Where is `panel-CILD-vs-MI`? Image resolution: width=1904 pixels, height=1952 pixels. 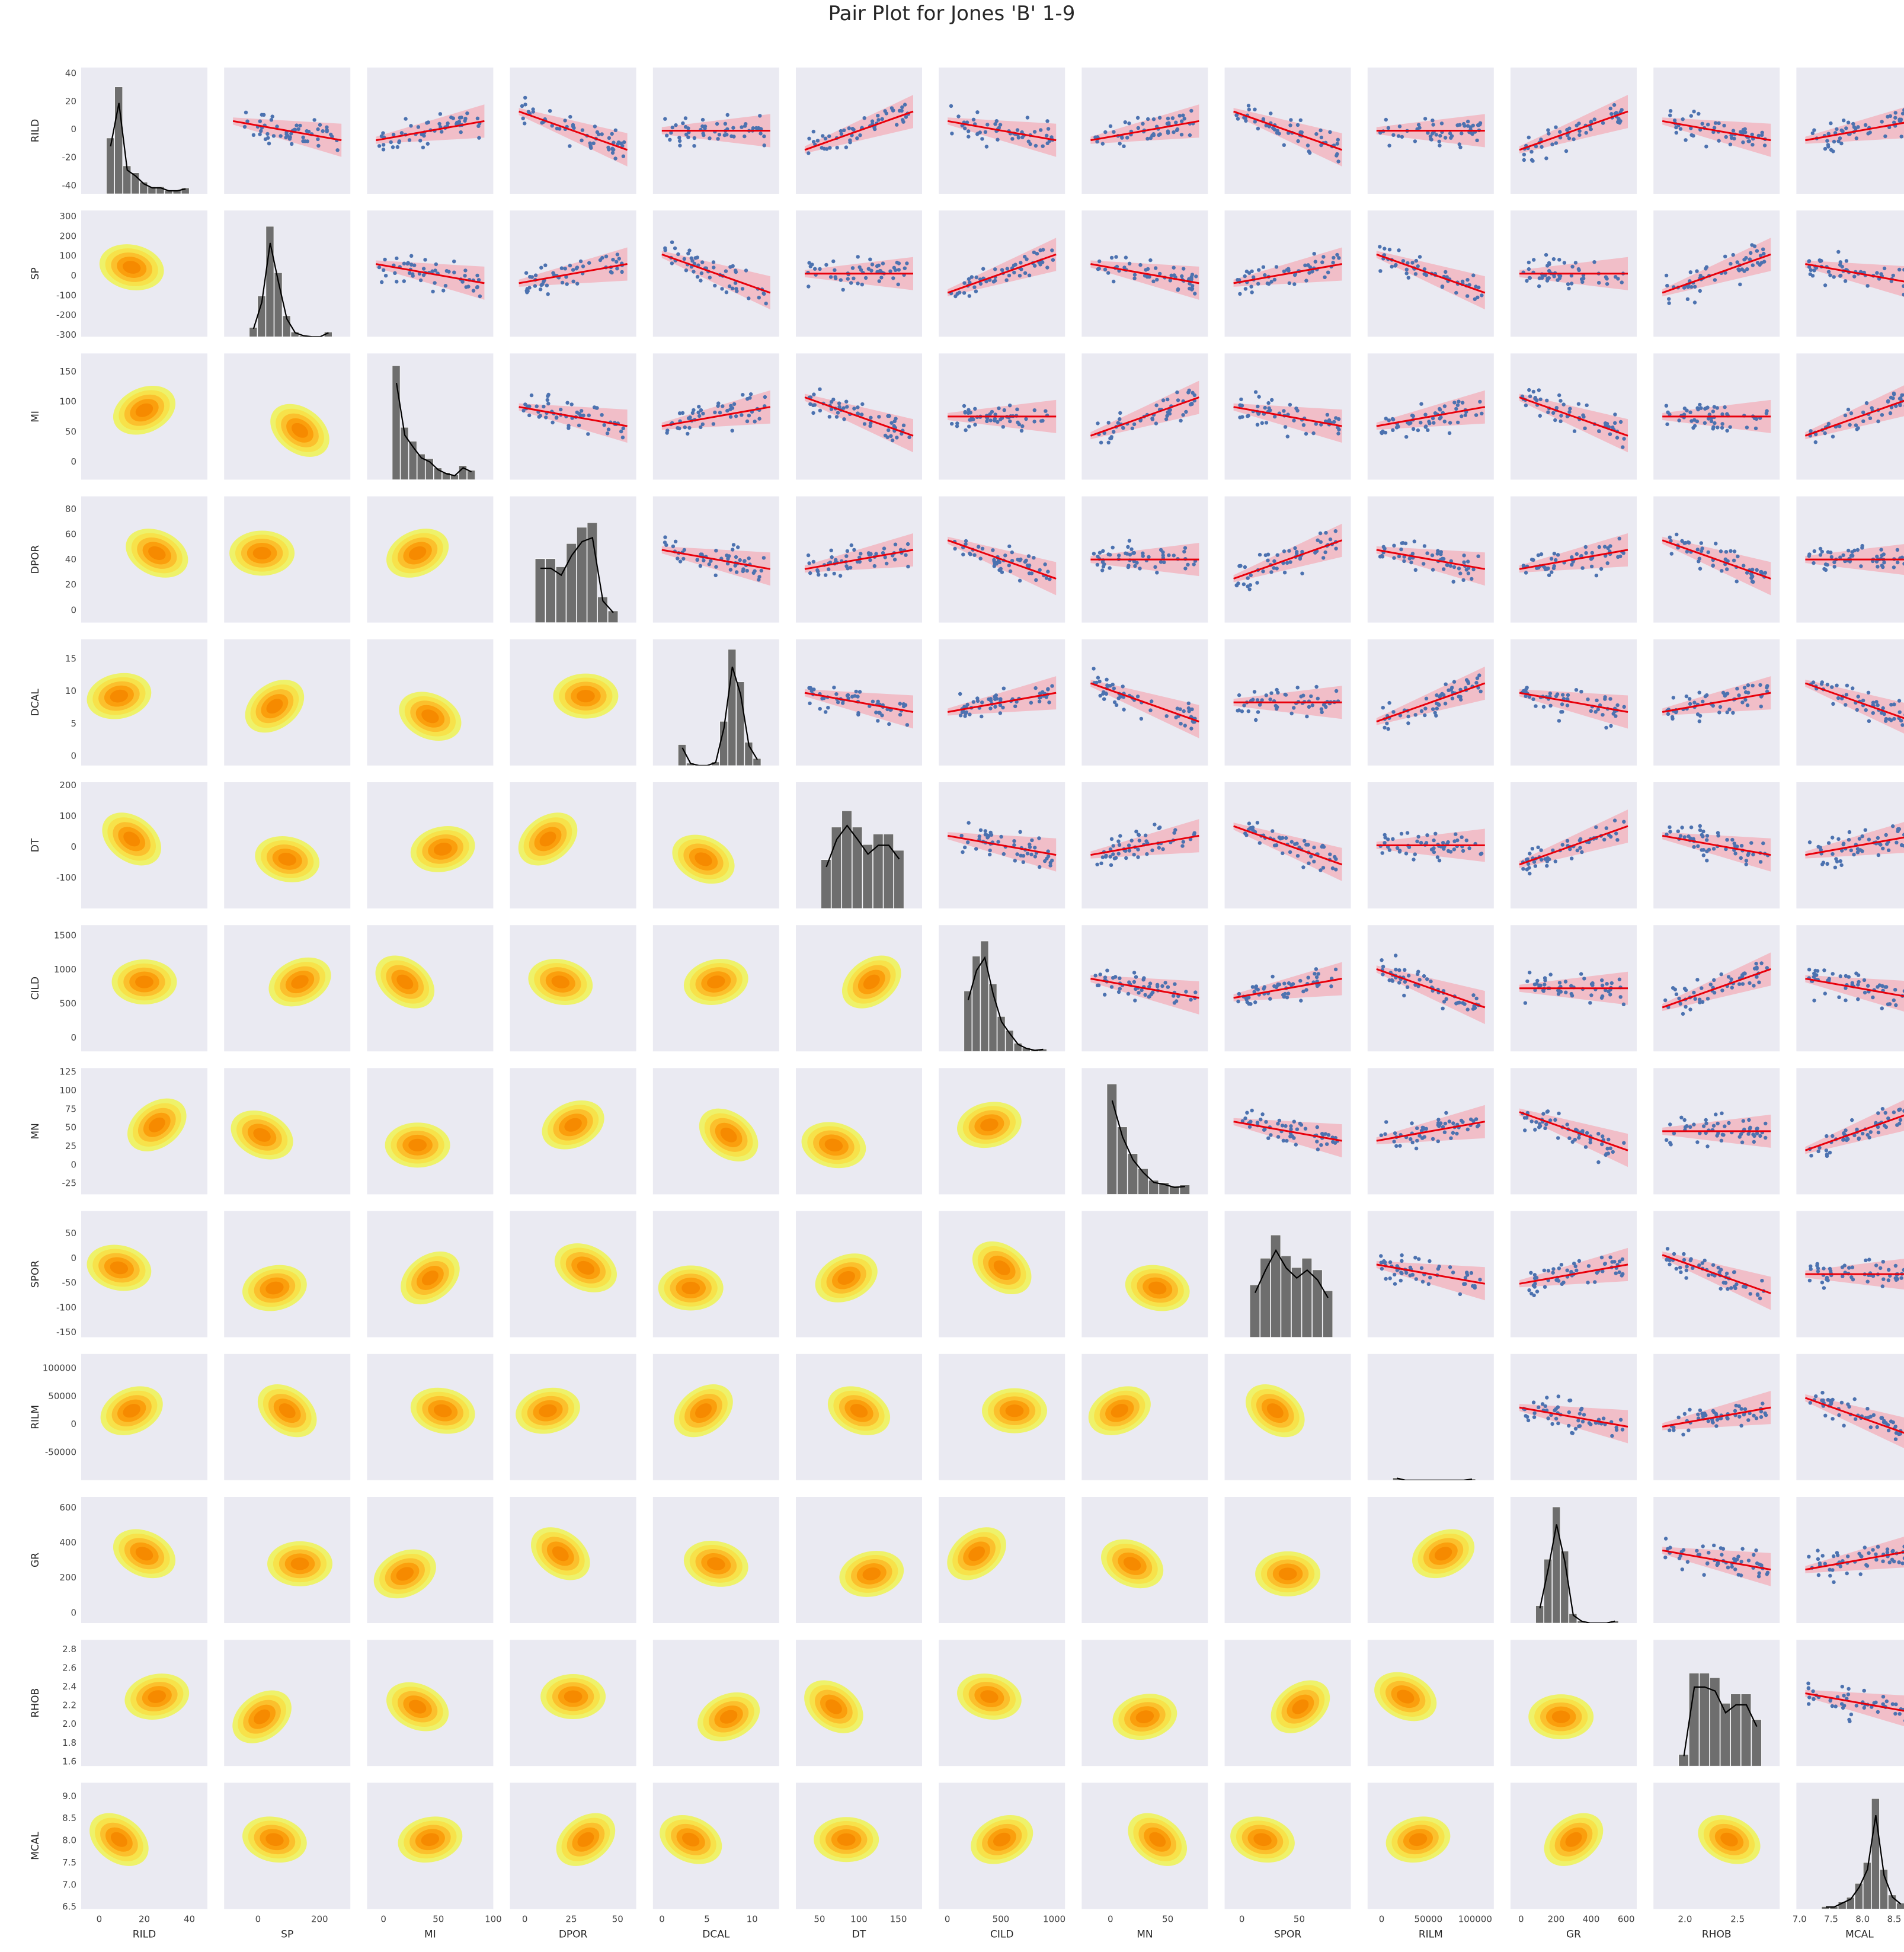
panel-CILD-vs-MI is located at coordinates (430, 988).